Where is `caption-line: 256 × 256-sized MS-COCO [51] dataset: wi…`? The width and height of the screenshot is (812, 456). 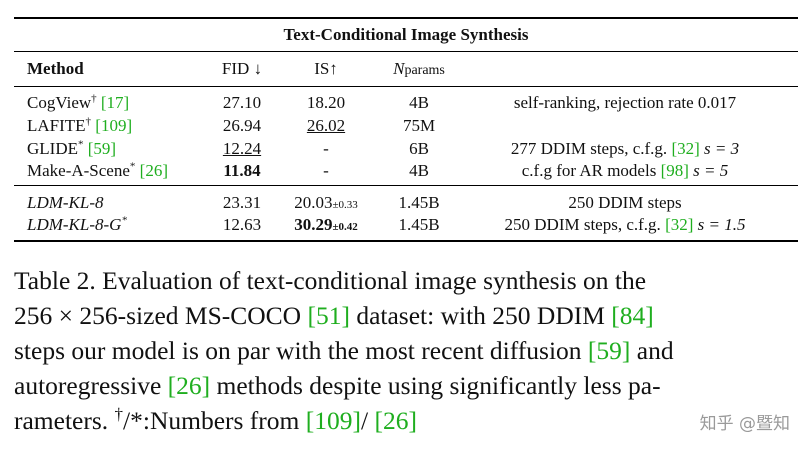 caption-line: 256 × 256-sized MS-COCO [51] dataset: wi… is located at coordinates (394, 315).